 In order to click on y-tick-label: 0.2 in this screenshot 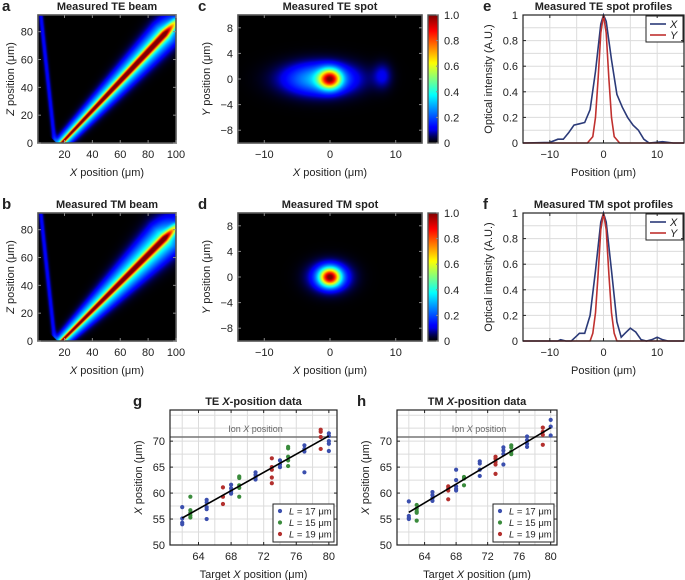, I will do `click(510, 316)`.